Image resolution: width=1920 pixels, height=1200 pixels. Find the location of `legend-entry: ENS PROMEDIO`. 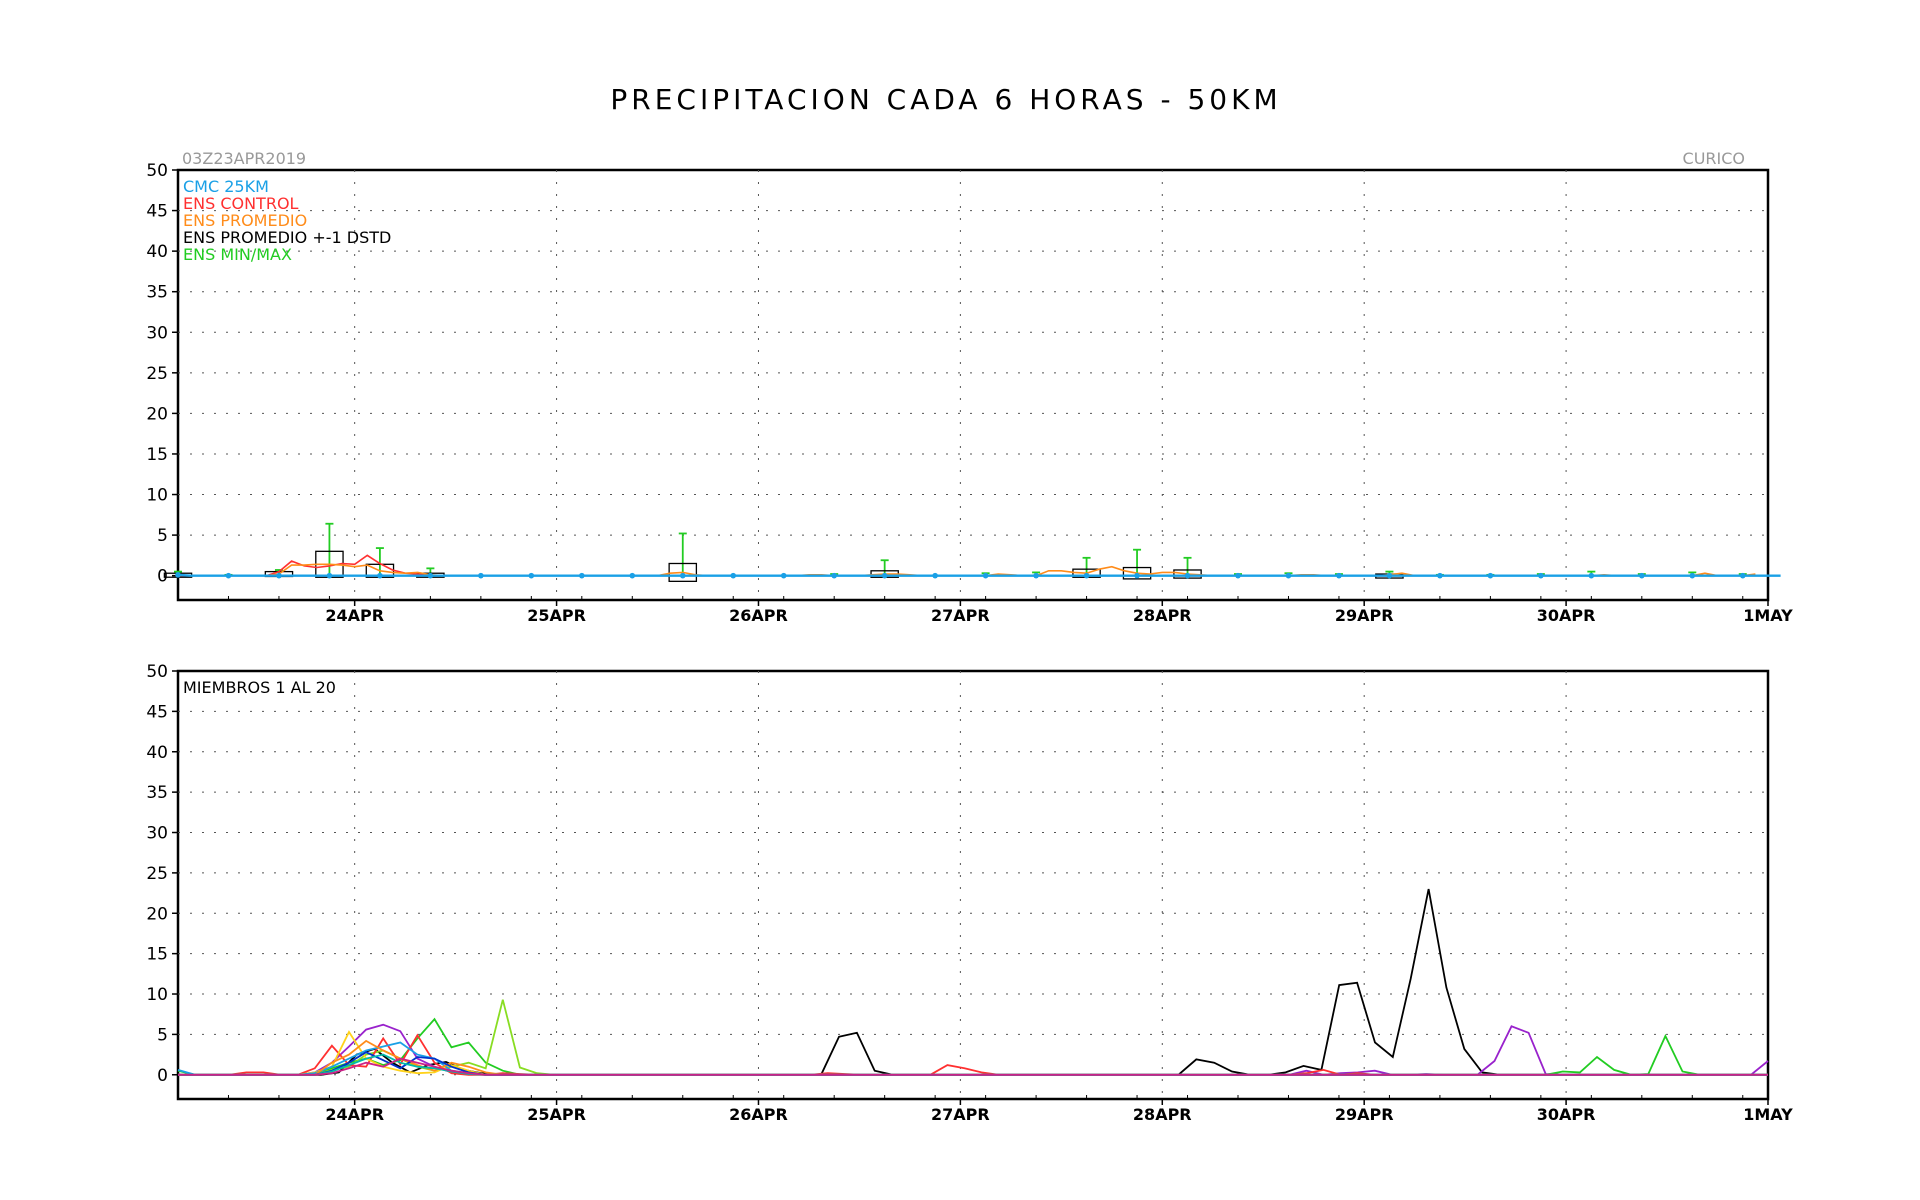

legend-entry: ENS PROMEDIO is located at coordinates (245, 220).